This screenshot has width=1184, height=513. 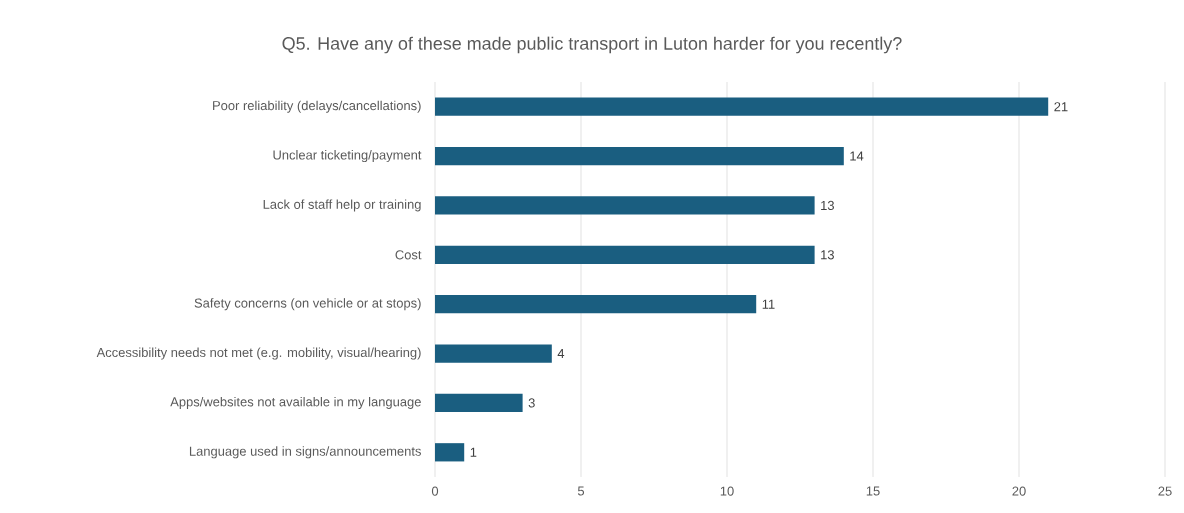 I want to click on chart-title: Q5. Have any of these made public transport in Luton harder for you recently?, so click(x=592, y=45).